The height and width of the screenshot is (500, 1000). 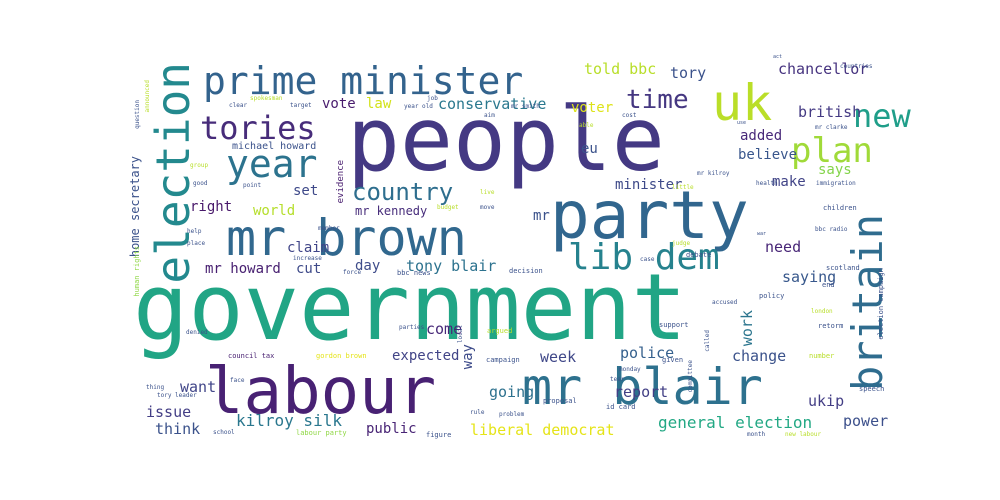 What do you see at coordinates (477, 412) in the screenshot?
I see `word-rule: rule` at bounding box center [477, 412].